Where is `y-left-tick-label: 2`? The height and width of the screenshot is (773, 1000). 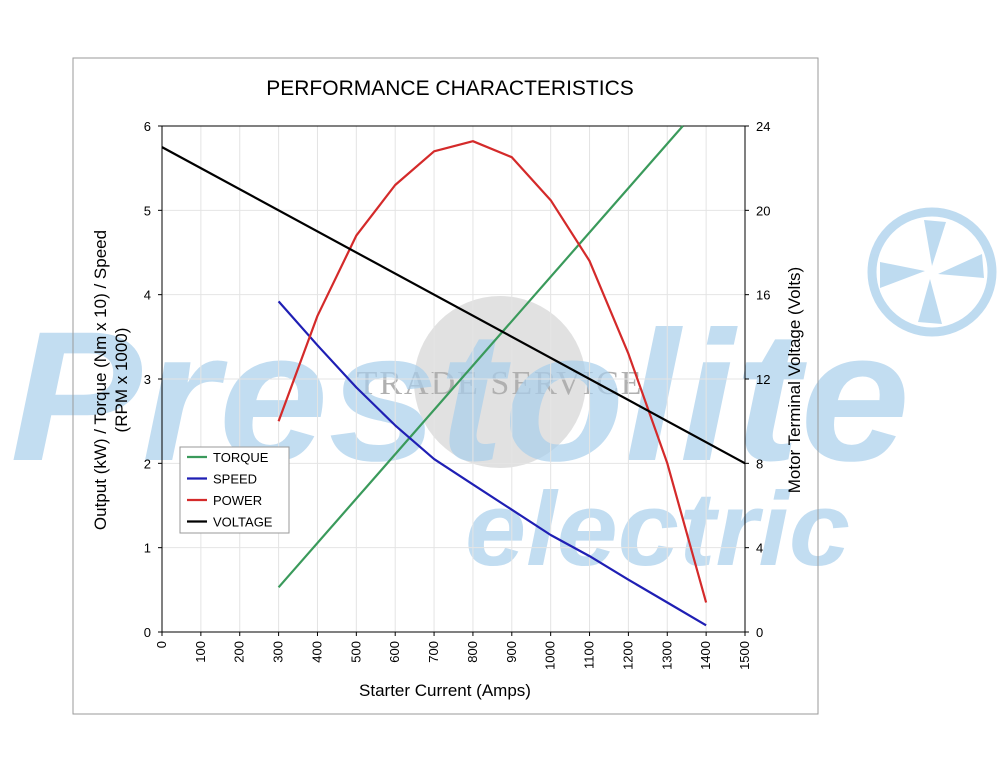 y-left-tick-label: 2 is located at coordinates (147, 463).